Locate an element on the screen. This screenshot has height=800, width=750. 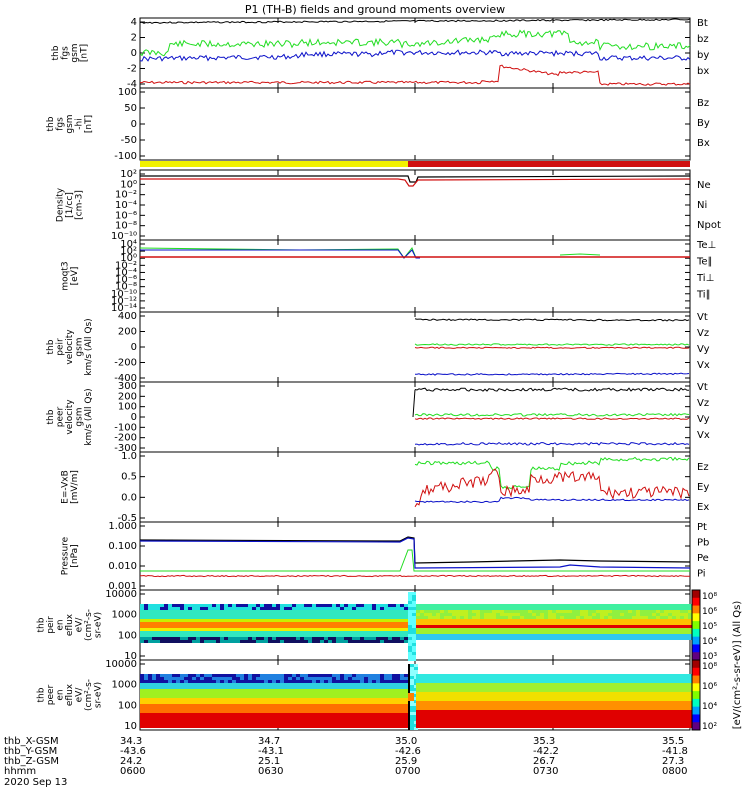
ytick-label-temperature: 10⁻¹² is located at coordinates (124, 301).